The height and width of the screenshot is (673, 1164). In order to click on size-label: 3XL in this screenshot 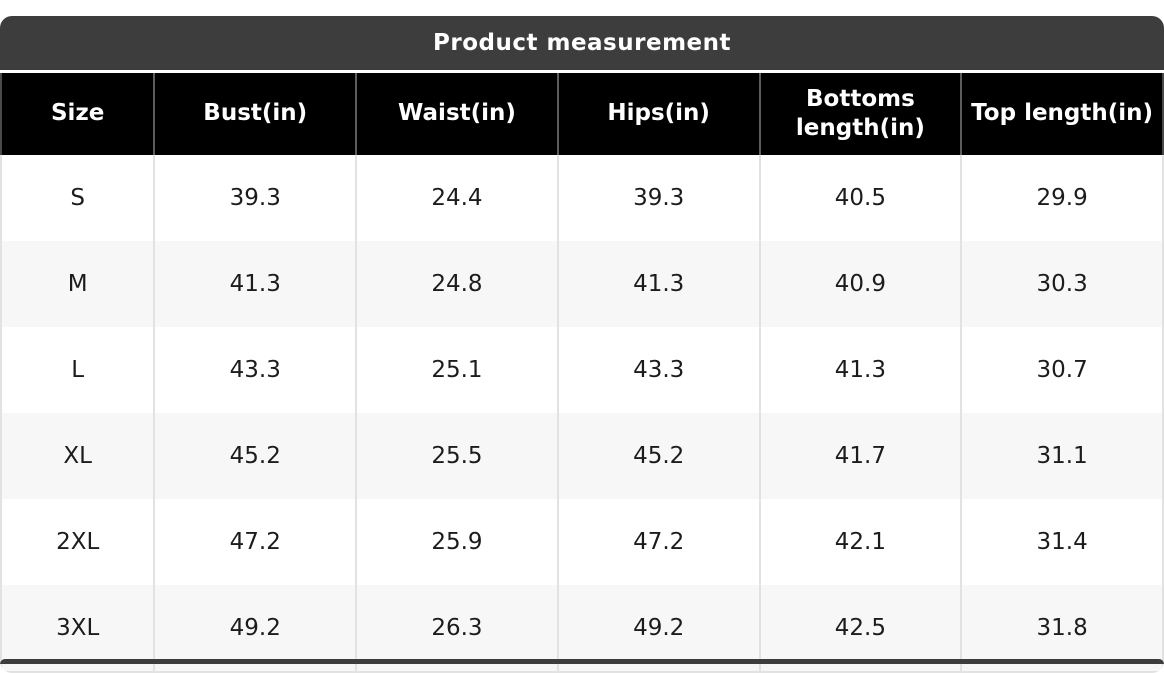, I will do `click(77, 629)`.